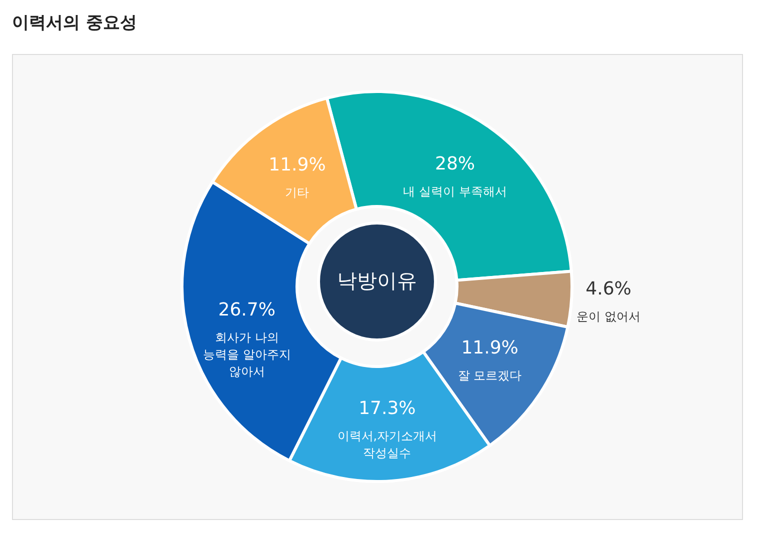 The image size is (773, 555). What do you see at coordinates (387, 444) in the screenshot?
I see `slice-label: 이력서,자기소개서 작성실수` at bounding box center [387, 444].